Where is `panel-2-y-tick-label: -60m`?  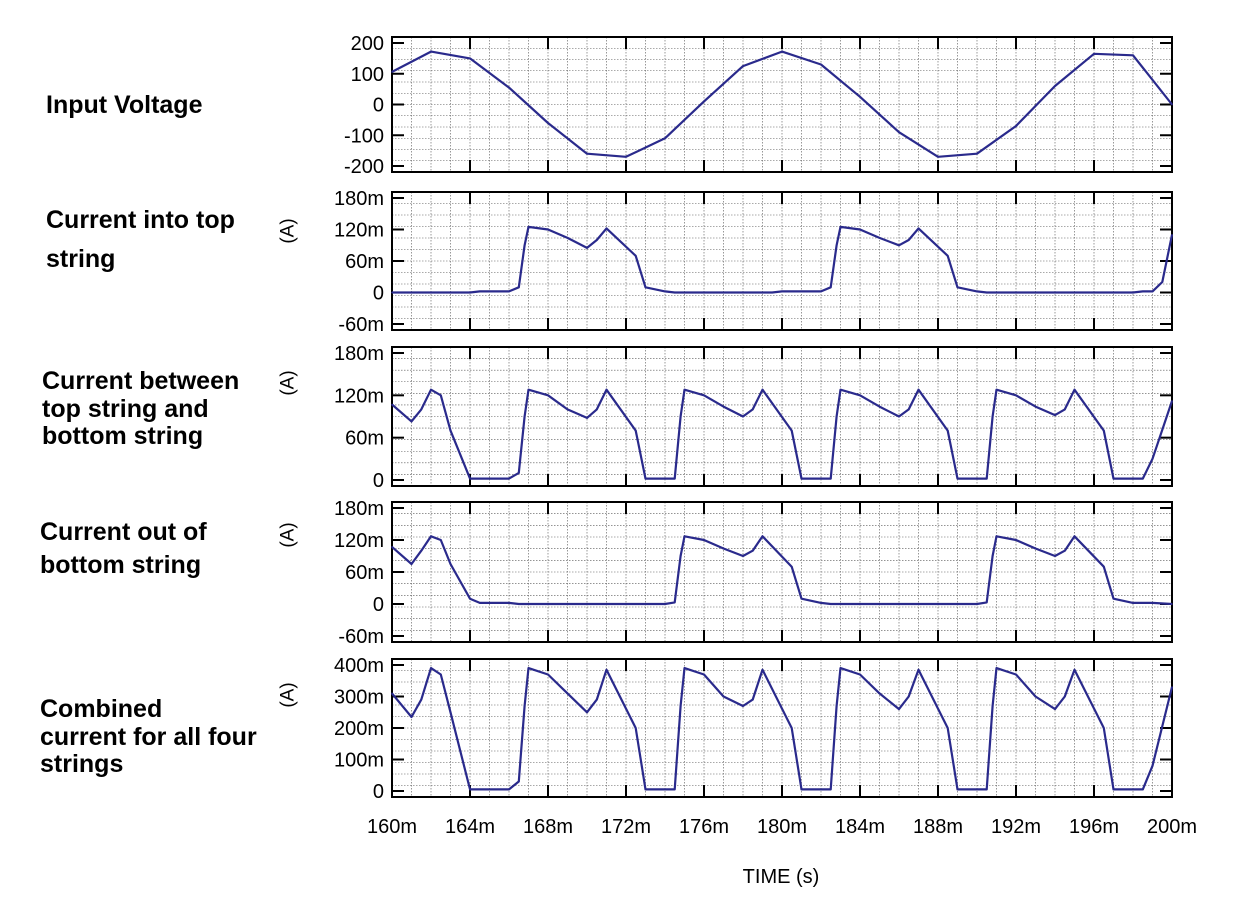
panel-2-y-tick-label: -60m is located at coordinates (361, 325).